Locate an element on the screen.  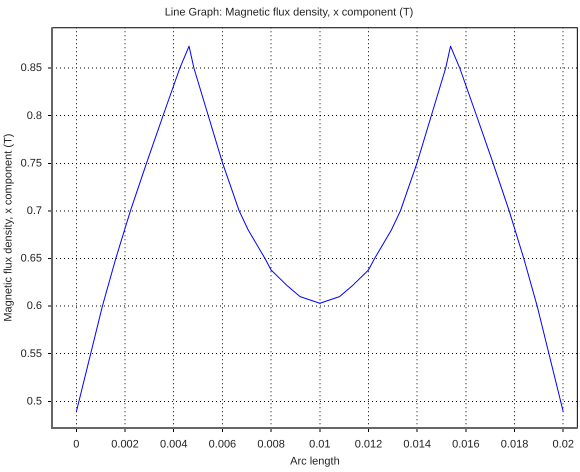
x-tick-label: 0.016 is located at coordinates (466, 444).